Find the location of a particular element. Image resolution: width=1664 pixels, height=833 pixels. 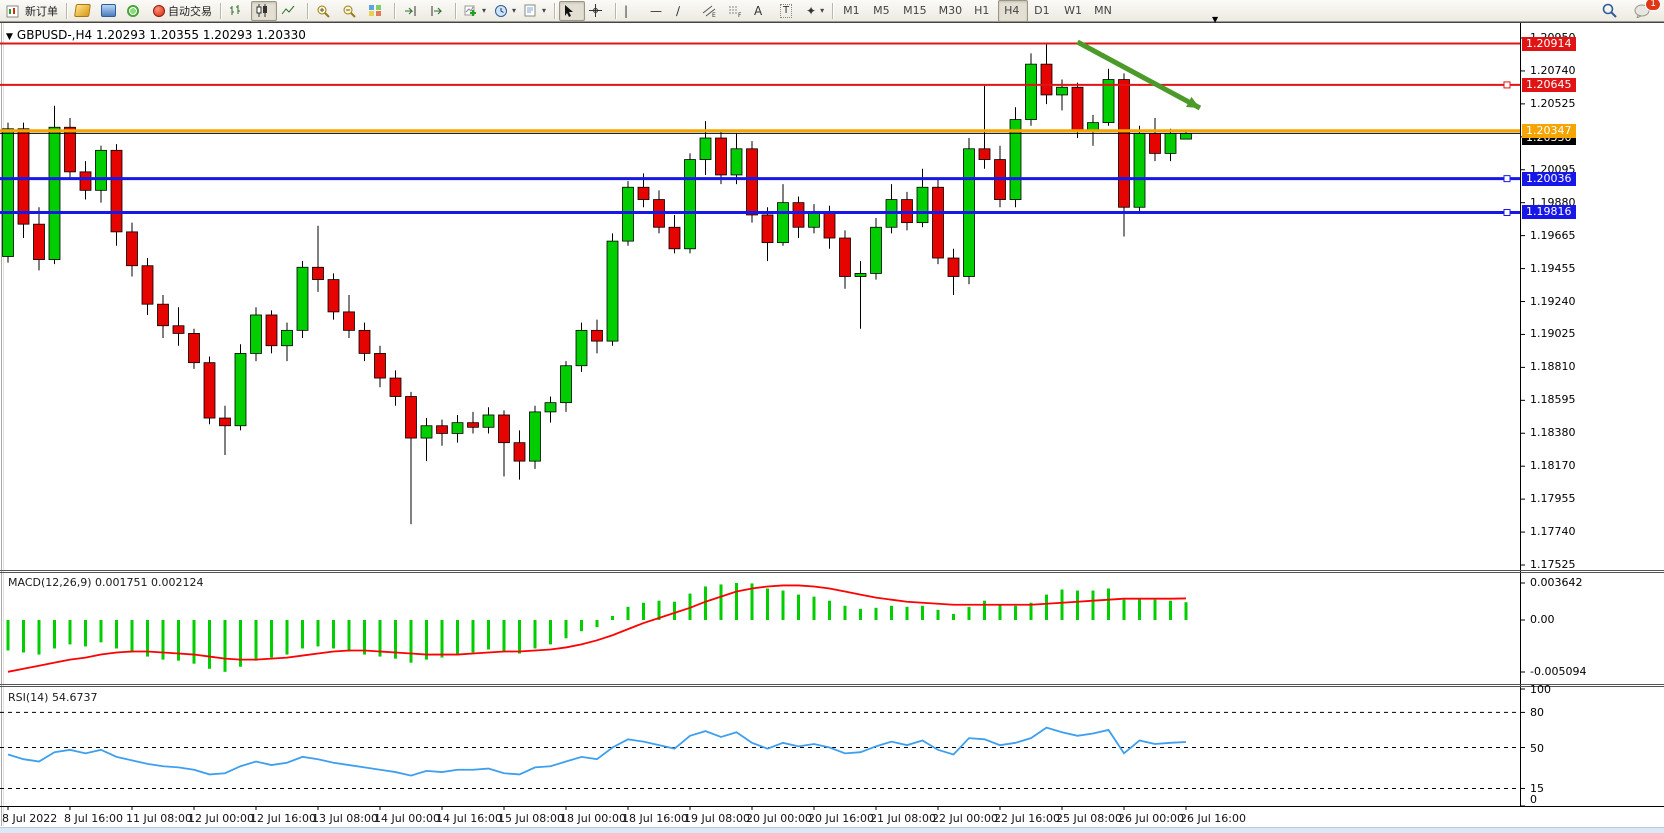

charts-button is located at coordinates (84, 11).